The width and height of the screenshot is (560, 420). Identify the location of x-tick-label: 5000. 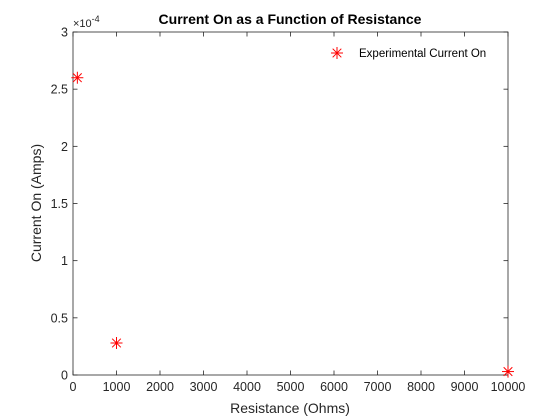
(291, 387).